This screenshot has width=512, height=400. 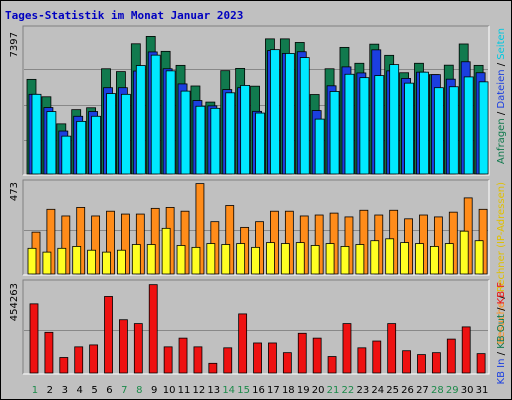 I want to click on side-legend-panel-3-item: KB In, so click(x=501, y=372).